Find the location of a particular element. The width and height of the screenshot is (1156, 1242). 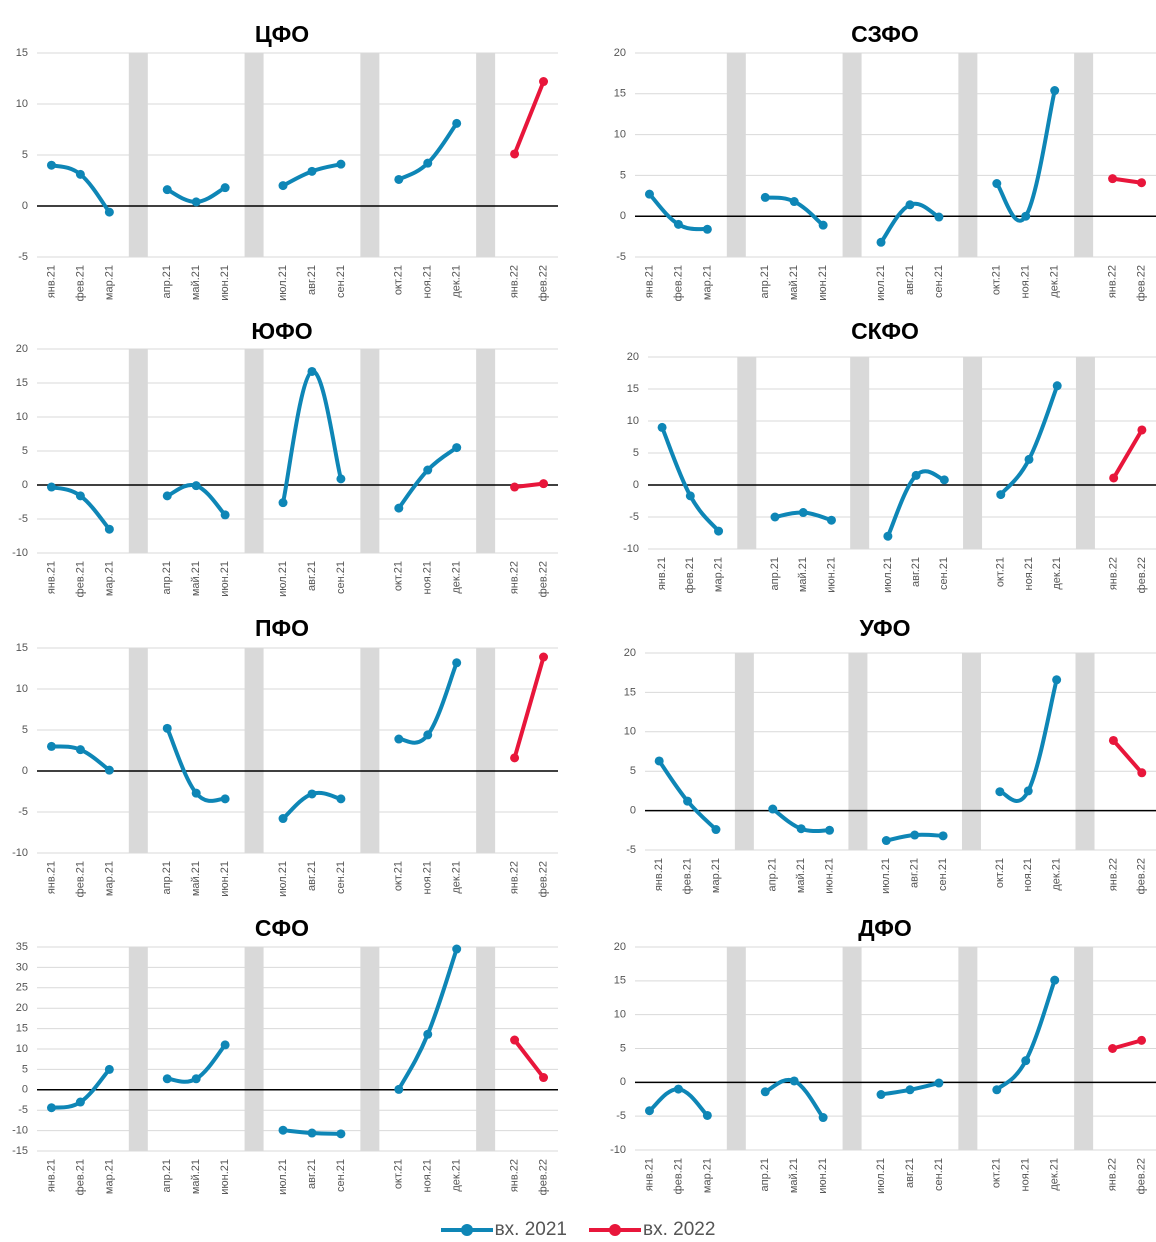

x-tick-label: ноя.21 is located at coordinates (428, 1175).